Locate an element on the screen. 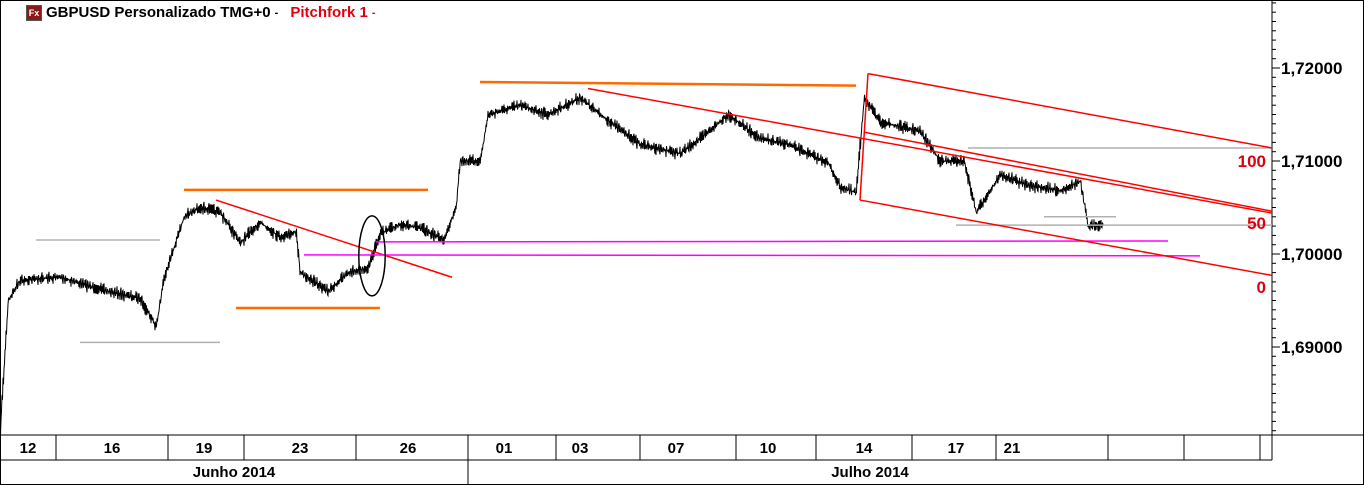 This screenshot has height=485, width=1364. study-title: Pitchfork 1 is located at coordinates (329, 12).